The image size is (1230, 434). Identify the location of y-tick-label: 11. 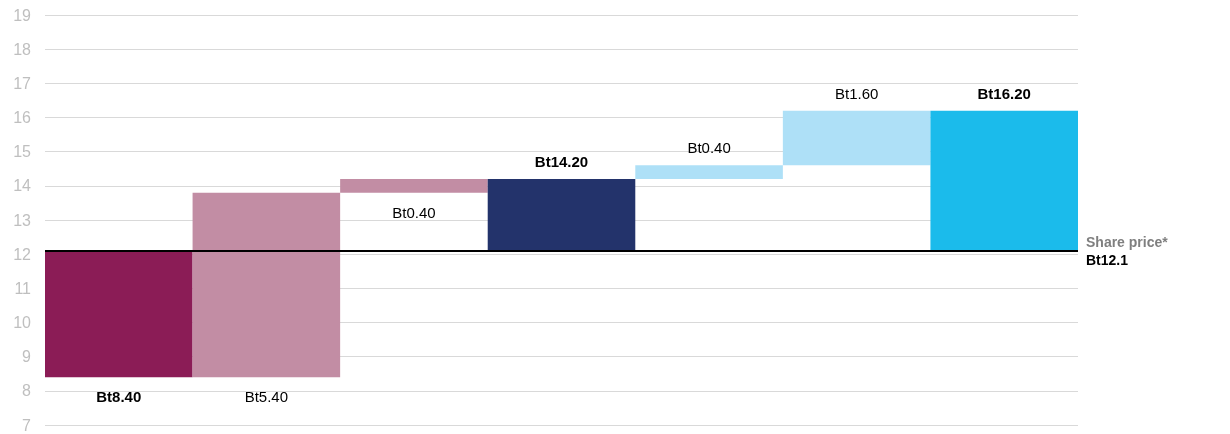
(23, 288).